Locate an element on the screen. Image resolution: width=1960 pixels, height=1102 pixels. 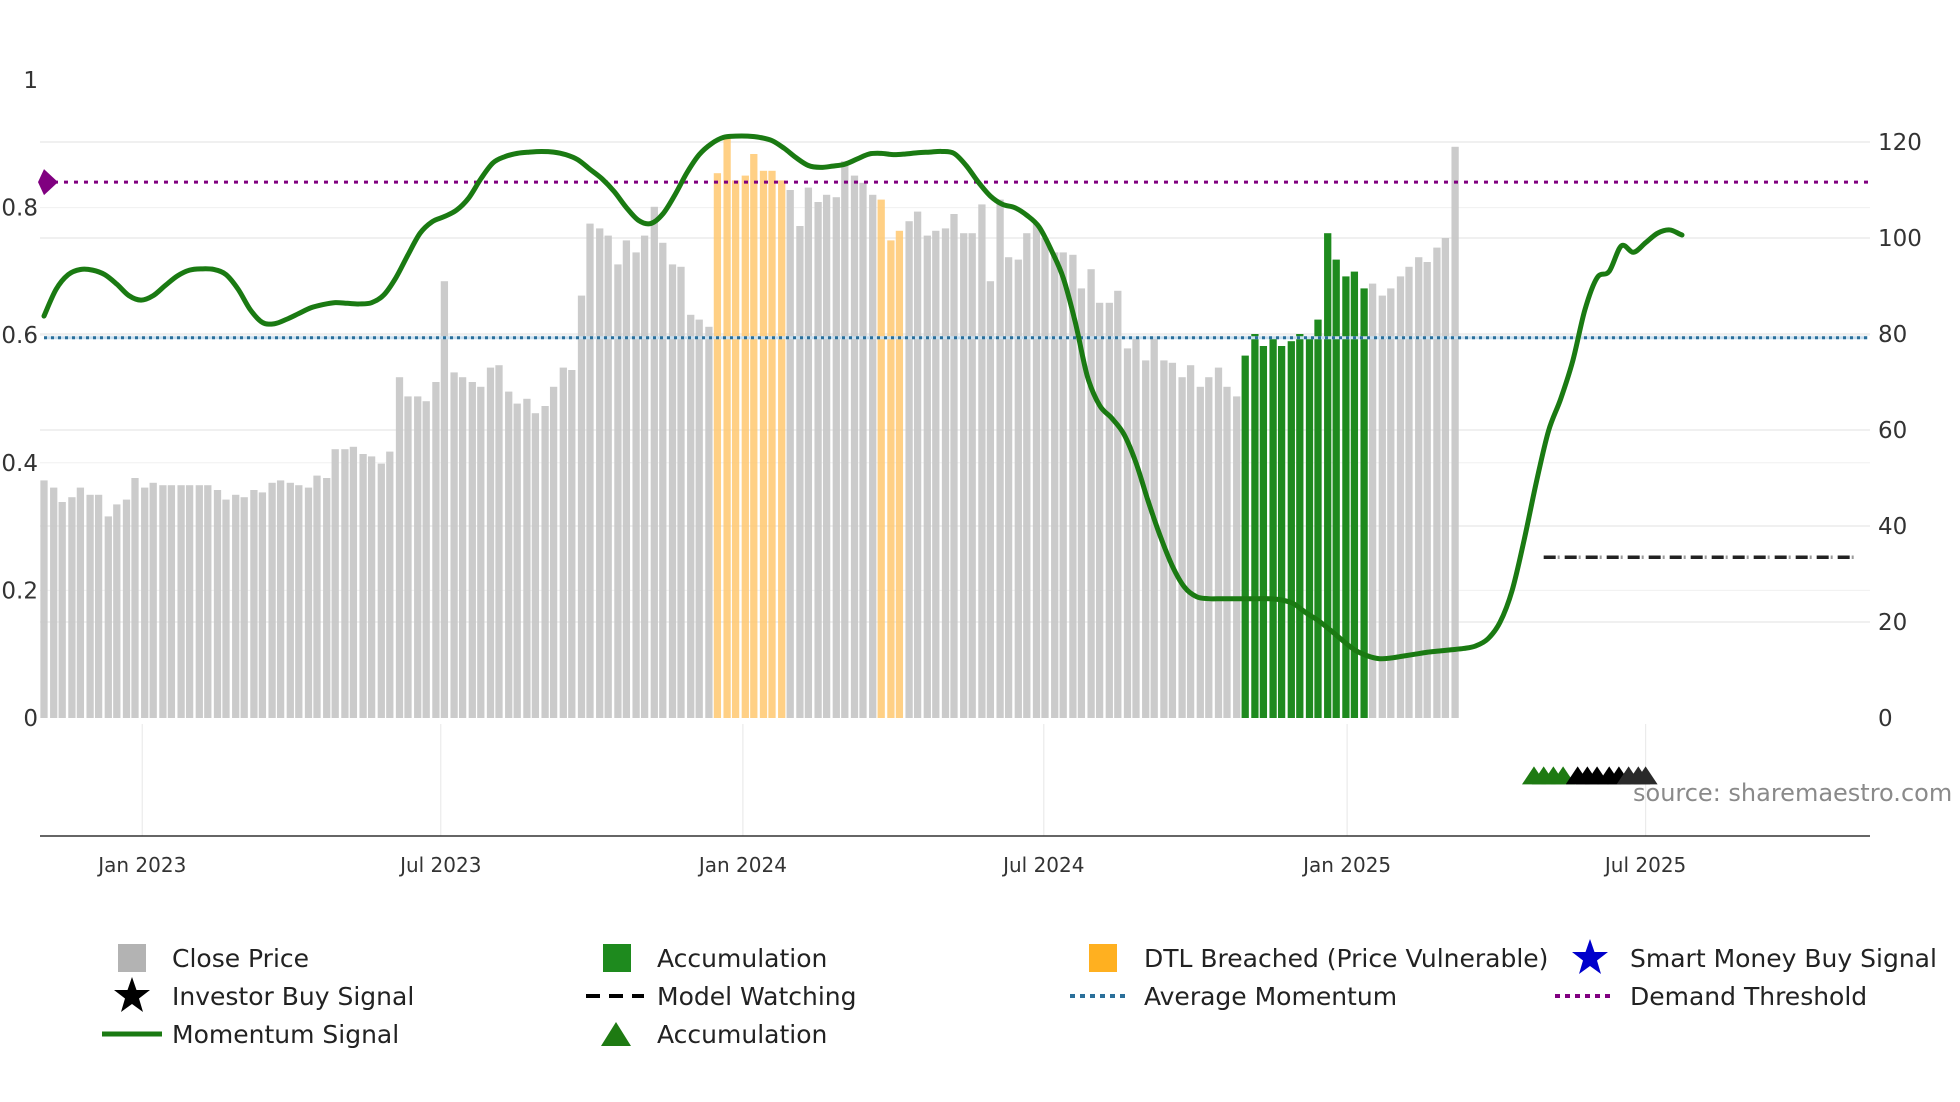
left-tick-label: 1 is located at coordinates (30, 81).